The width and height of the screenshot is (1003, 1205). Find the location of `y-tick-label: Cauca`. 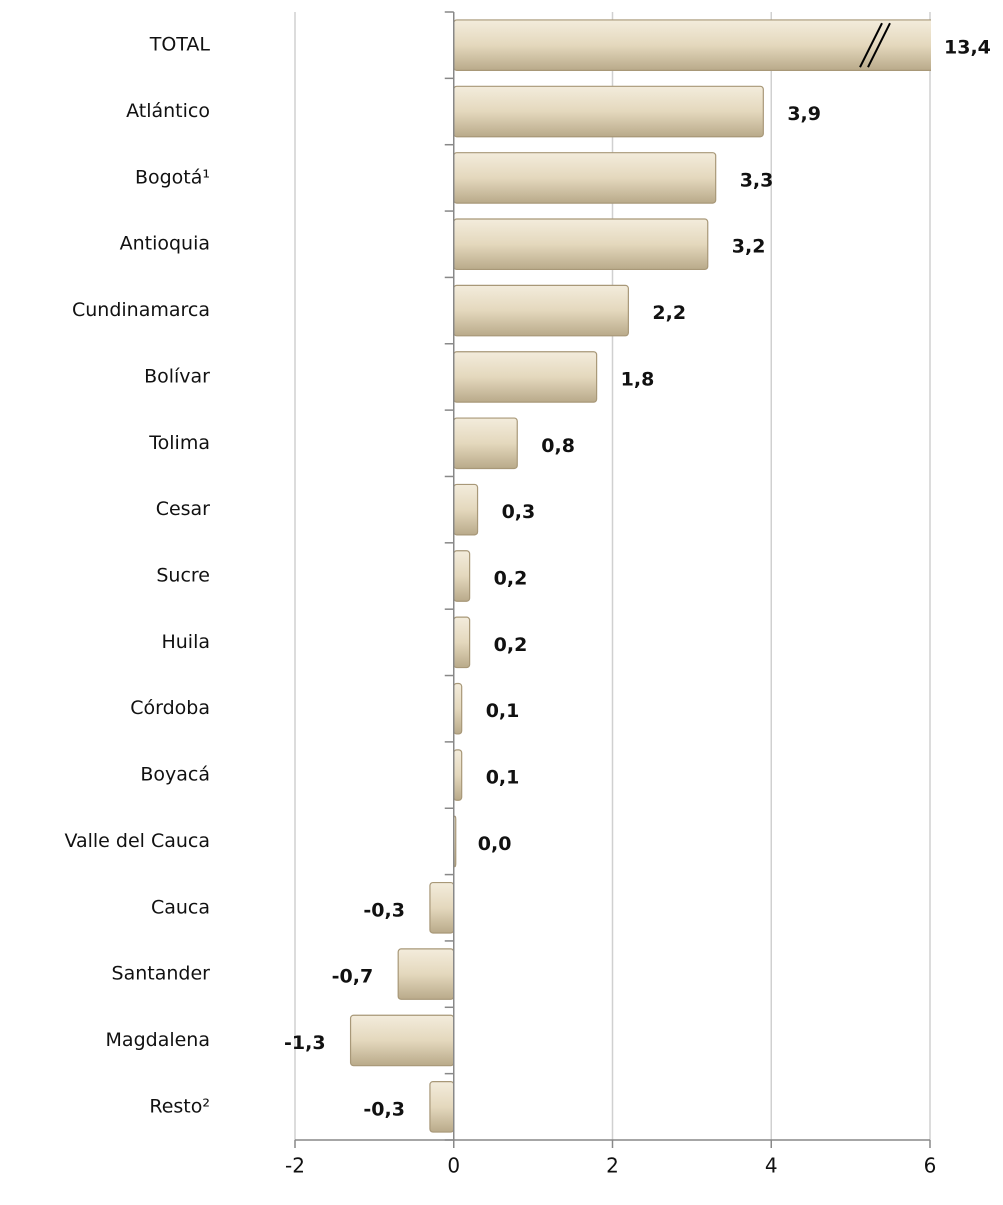

y-tick-label: Cauca is located at coordinates (180, 907).